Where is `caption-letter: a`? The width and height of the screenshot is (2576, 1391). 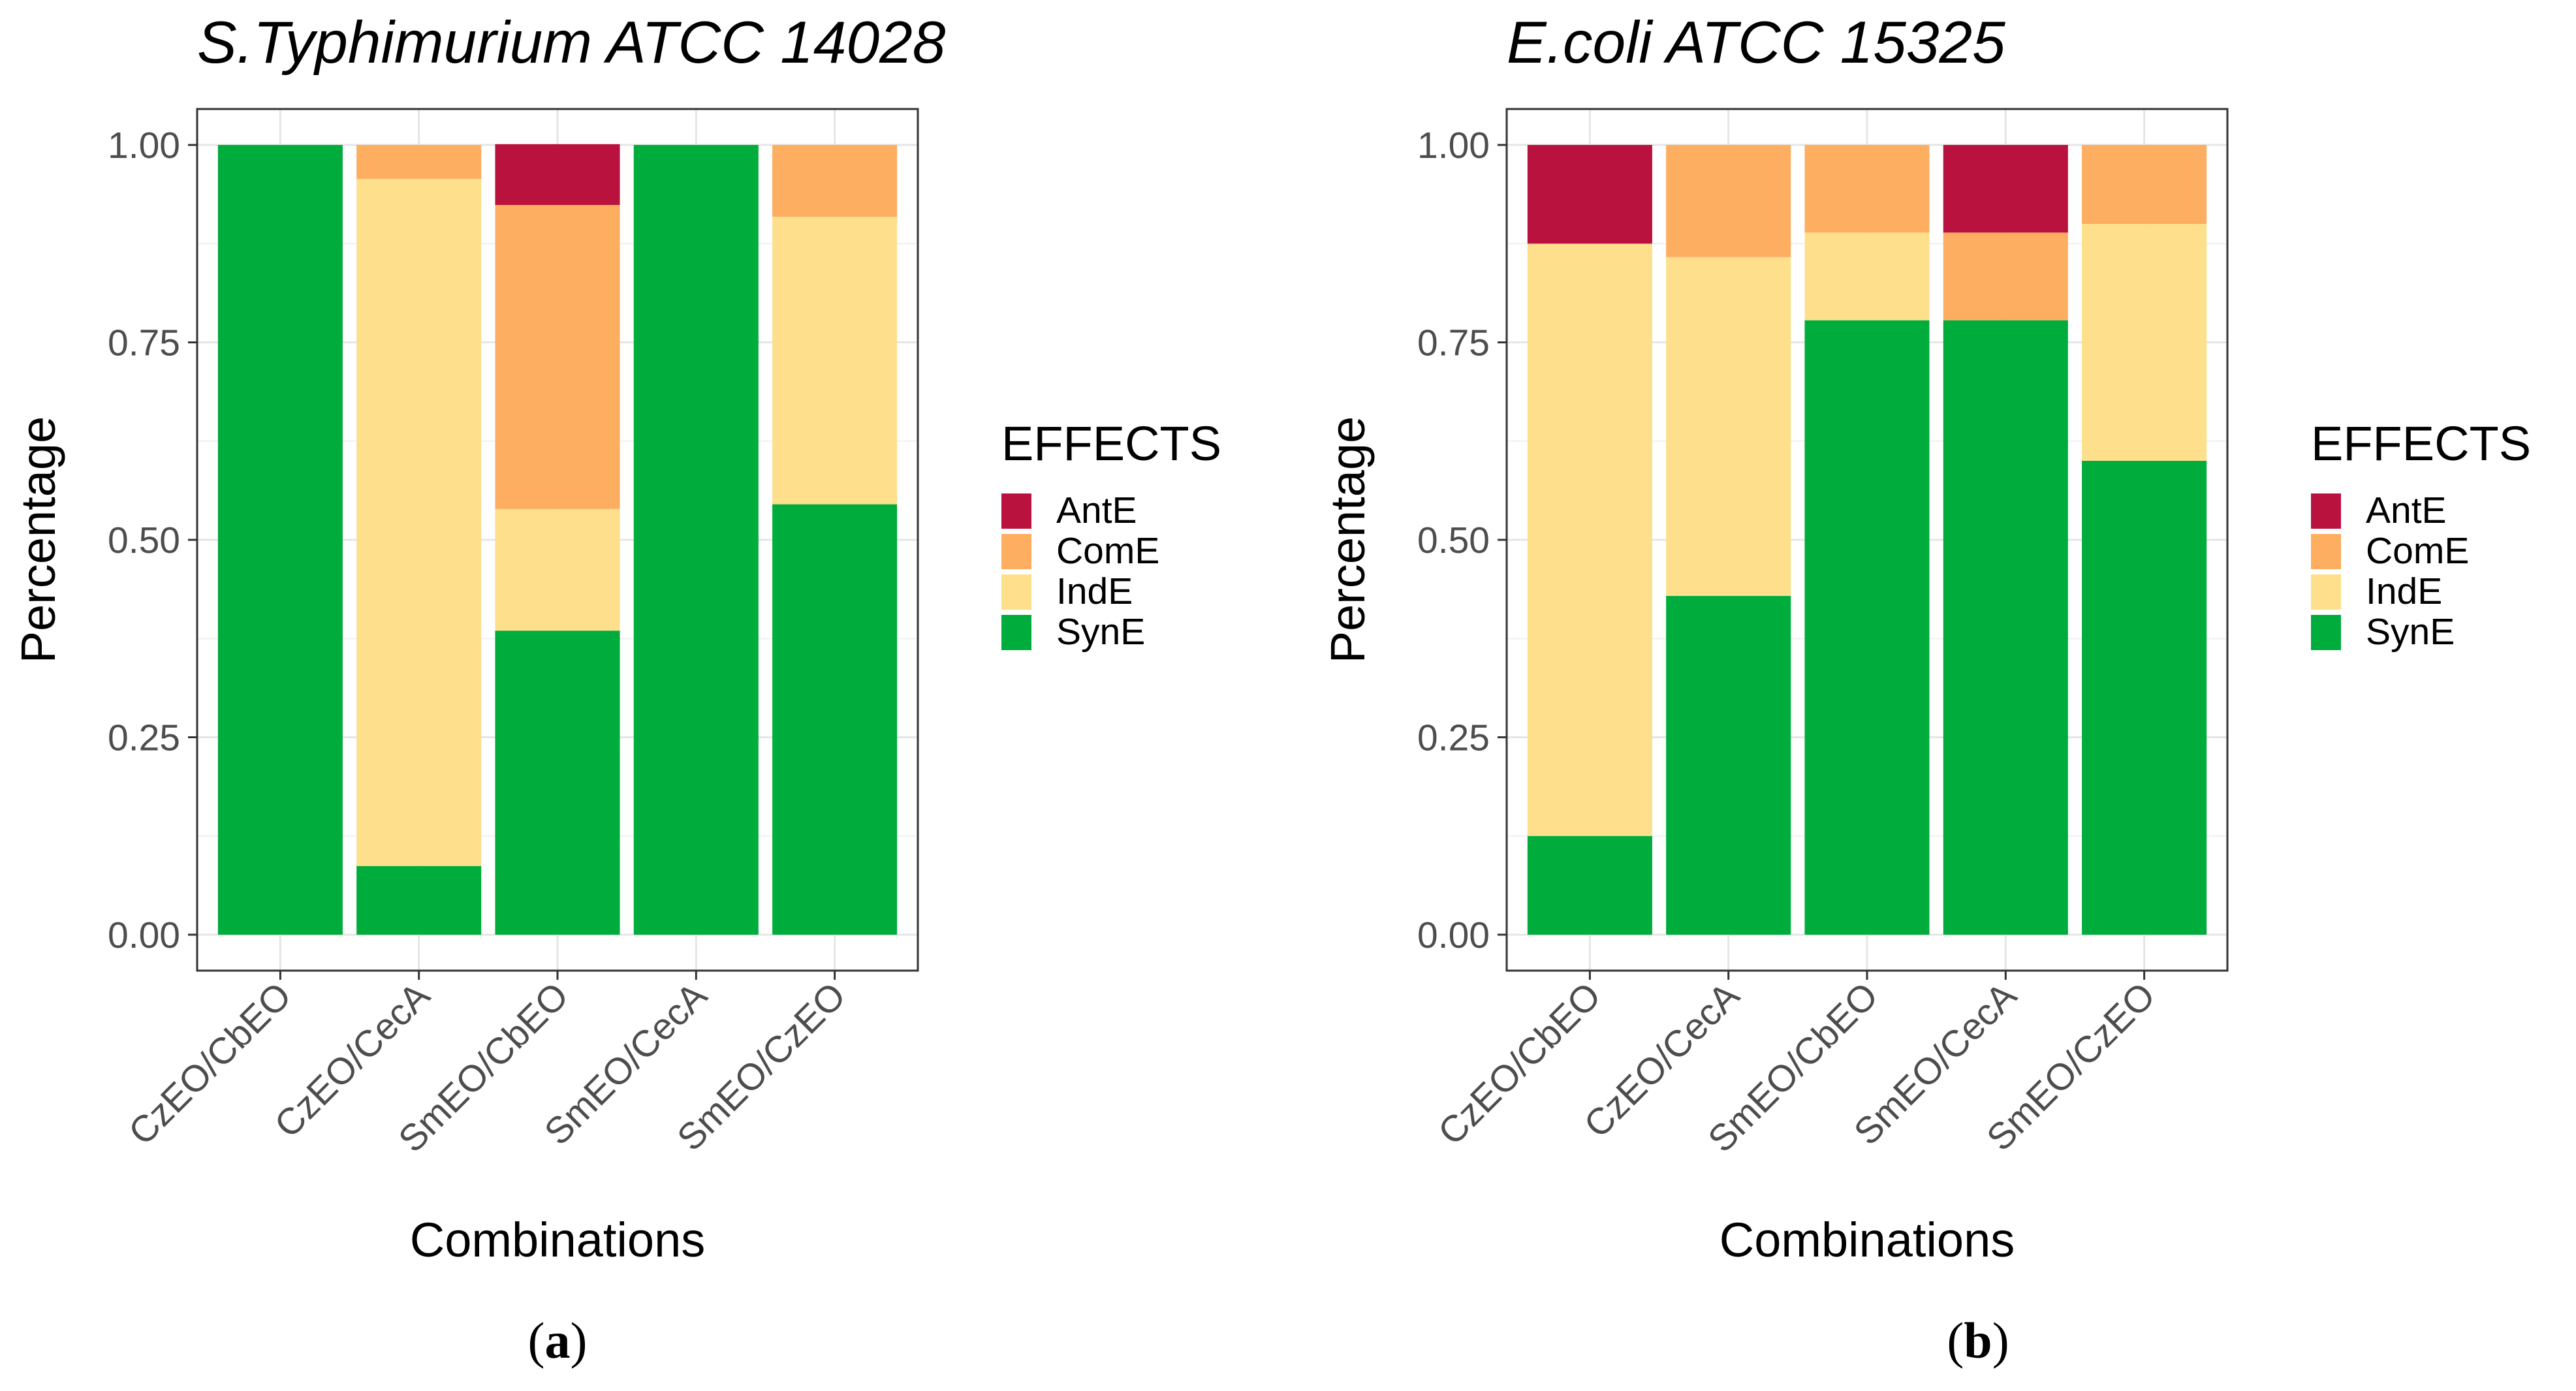 caption-letter: a is located at coordinates (558, 1340).